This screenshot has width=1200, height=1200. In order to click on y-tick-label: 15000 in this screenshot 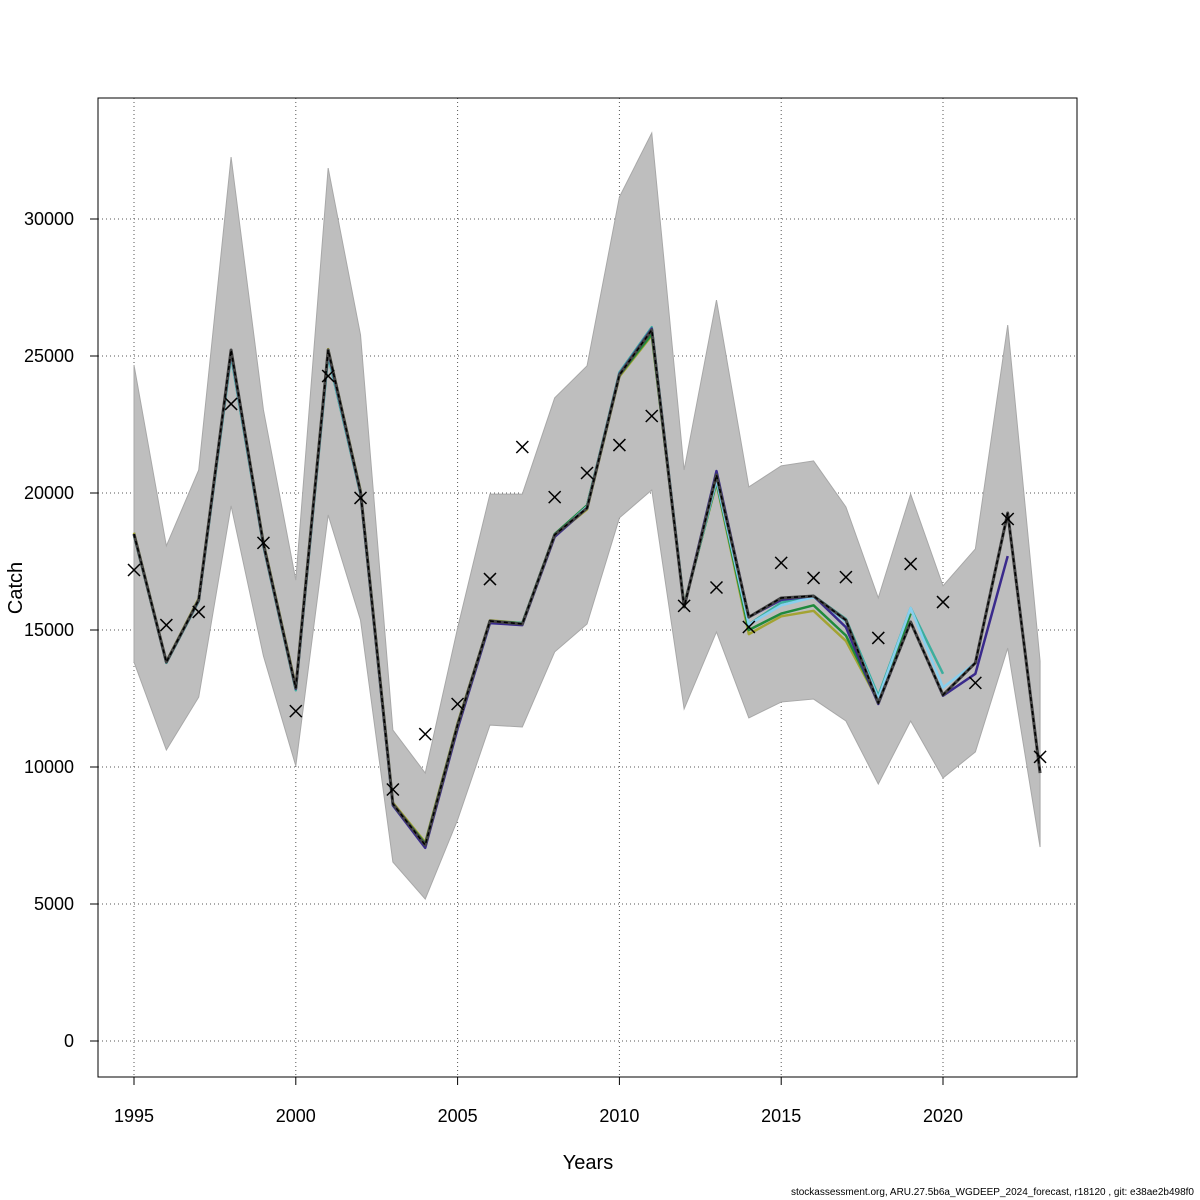, I will do `click(49, 630)`.